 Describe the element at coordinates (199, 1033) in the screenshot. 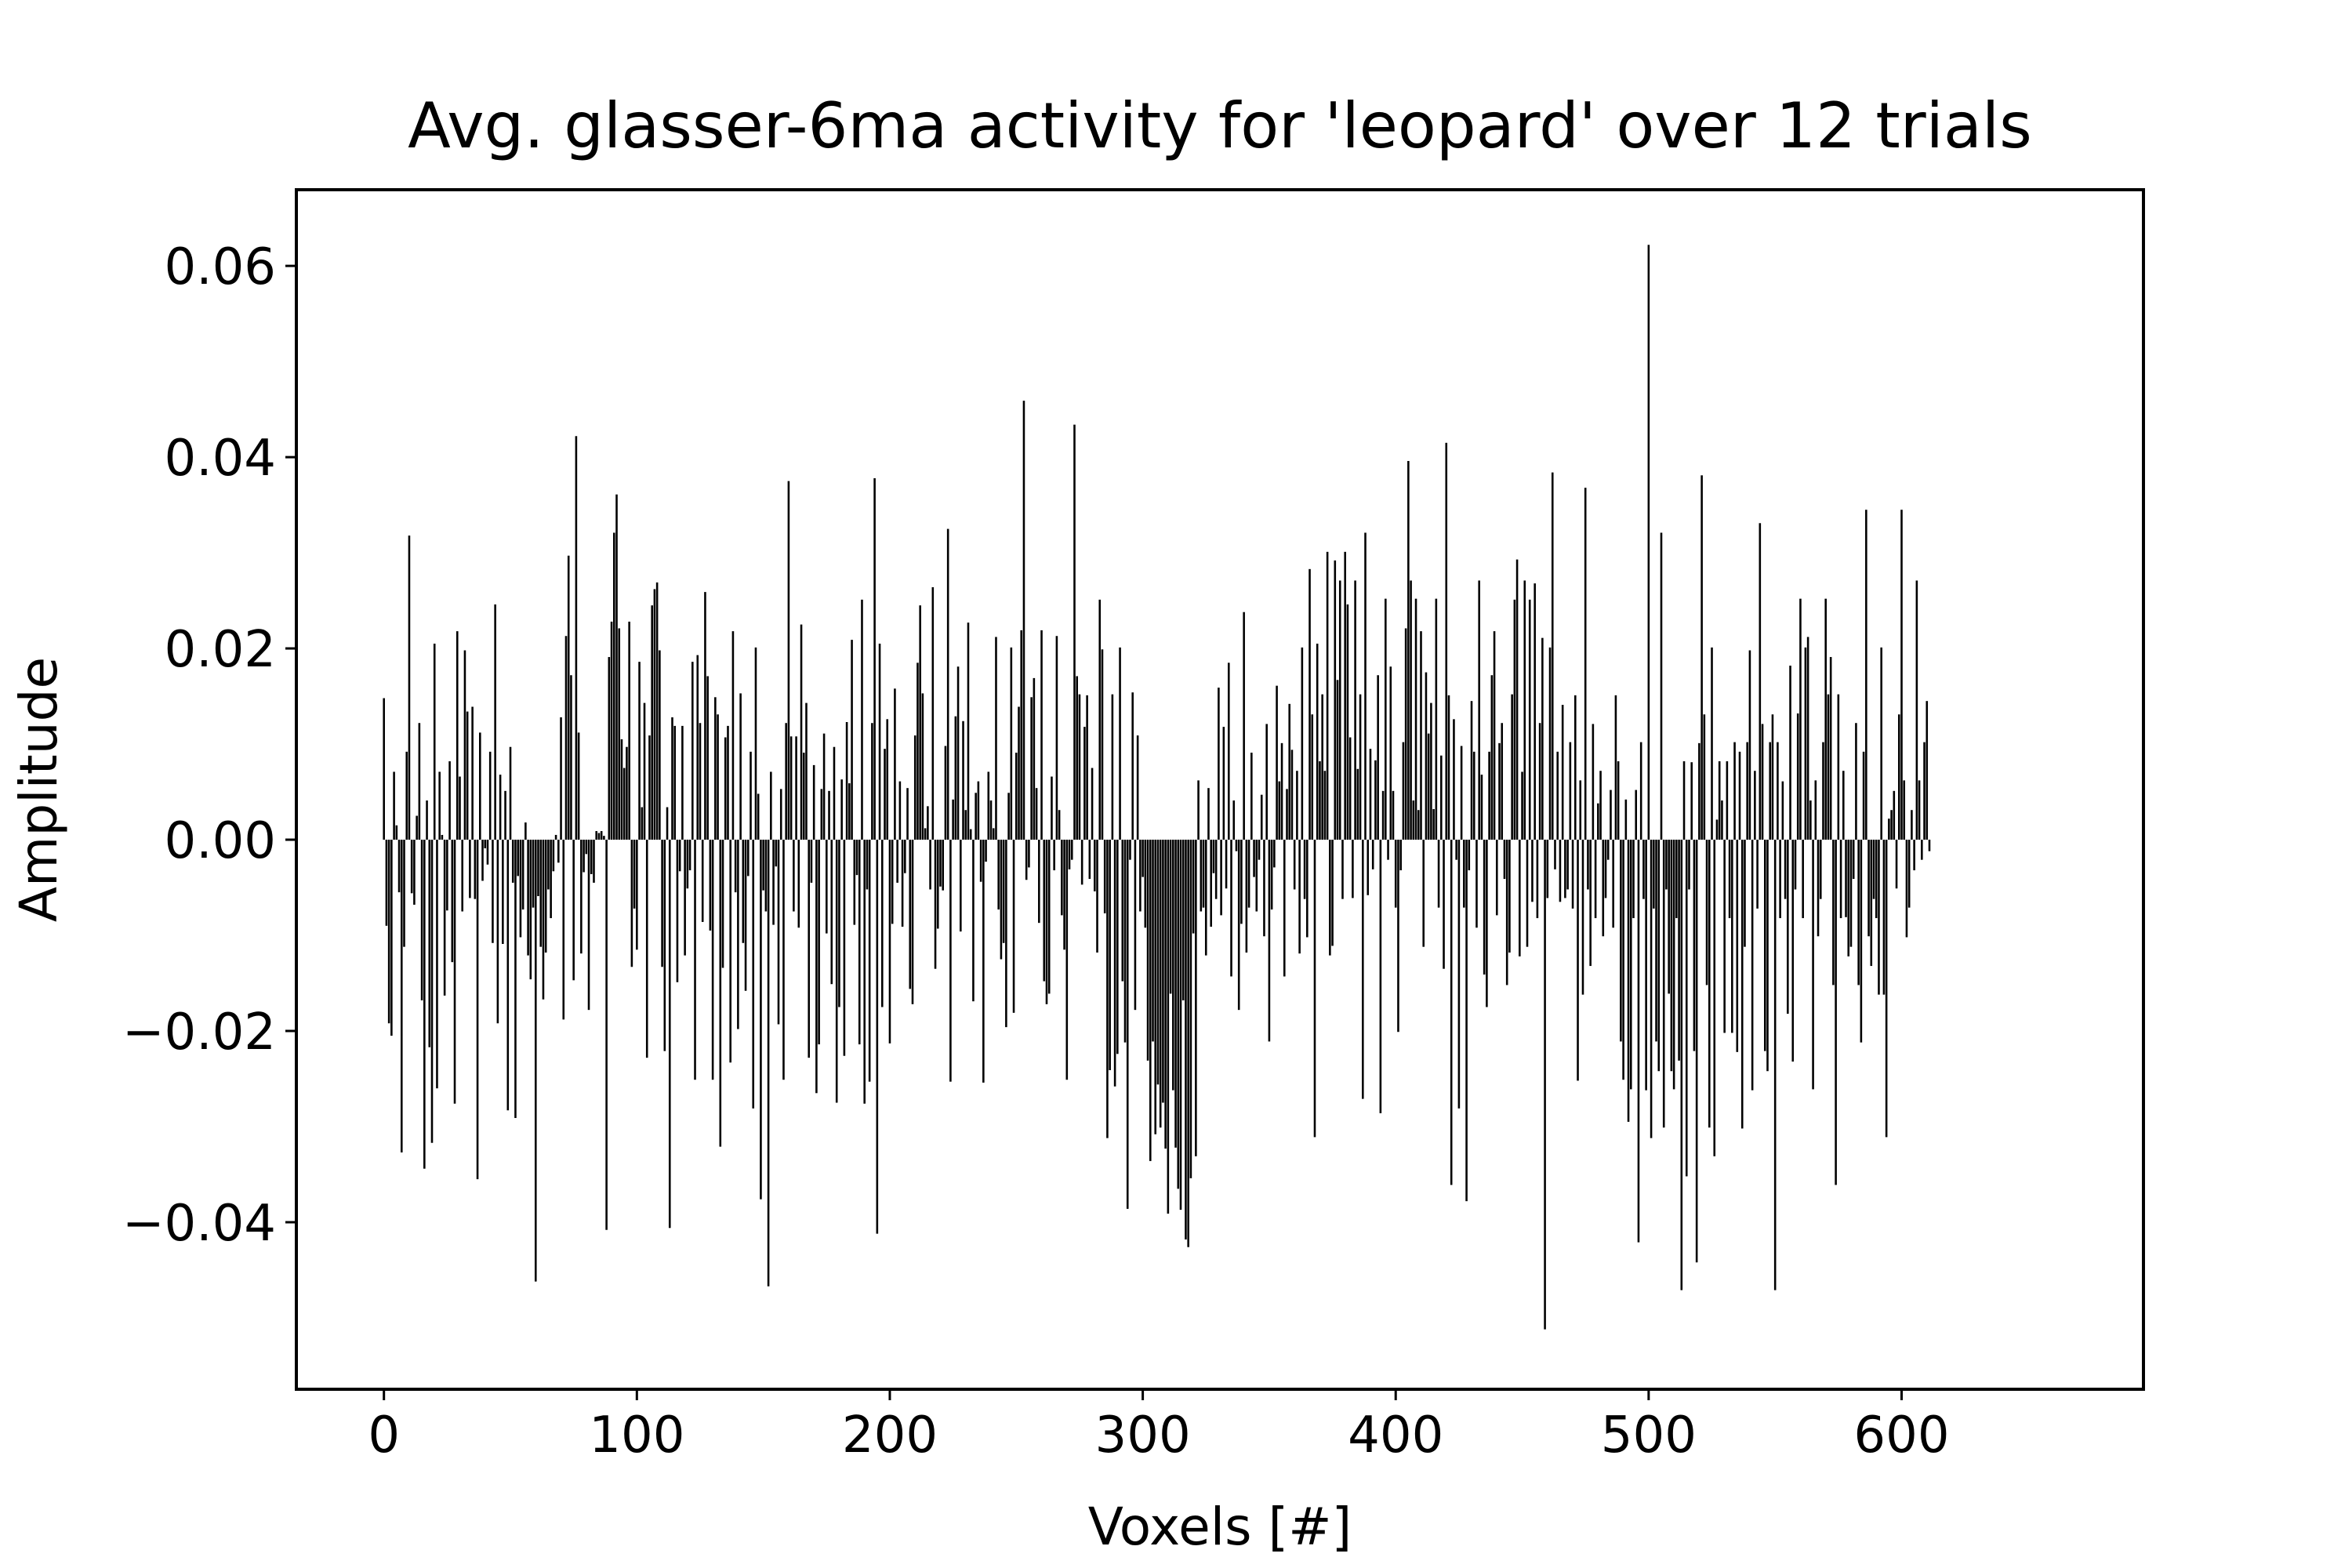

I see `y-tick-label: −0.02` at that location.